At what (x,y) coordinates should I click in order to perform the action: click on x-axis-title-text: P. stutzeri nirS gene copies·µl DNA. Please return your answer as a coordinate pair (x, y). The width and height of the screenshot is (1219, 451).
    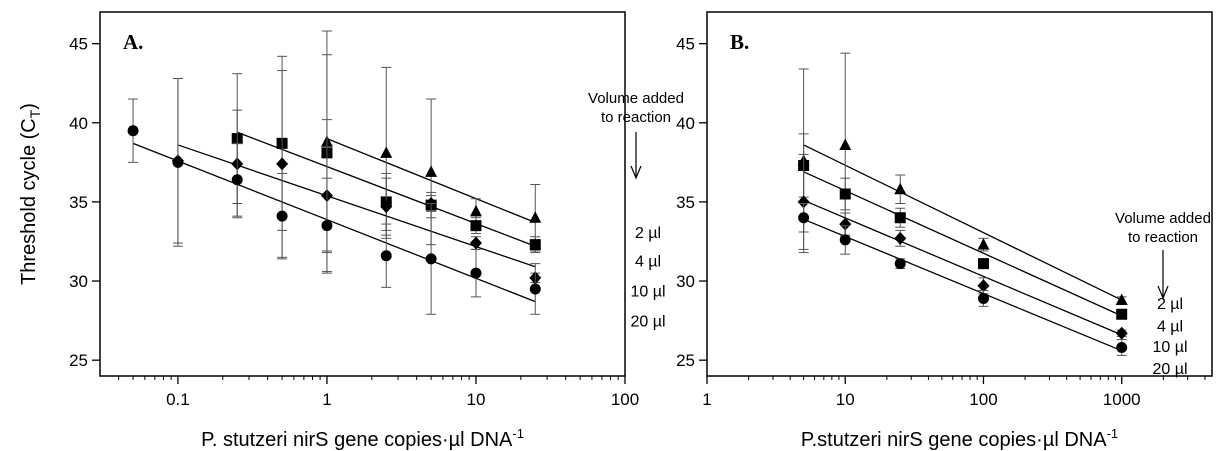
    Looking at the image, I should click on (357, 440).